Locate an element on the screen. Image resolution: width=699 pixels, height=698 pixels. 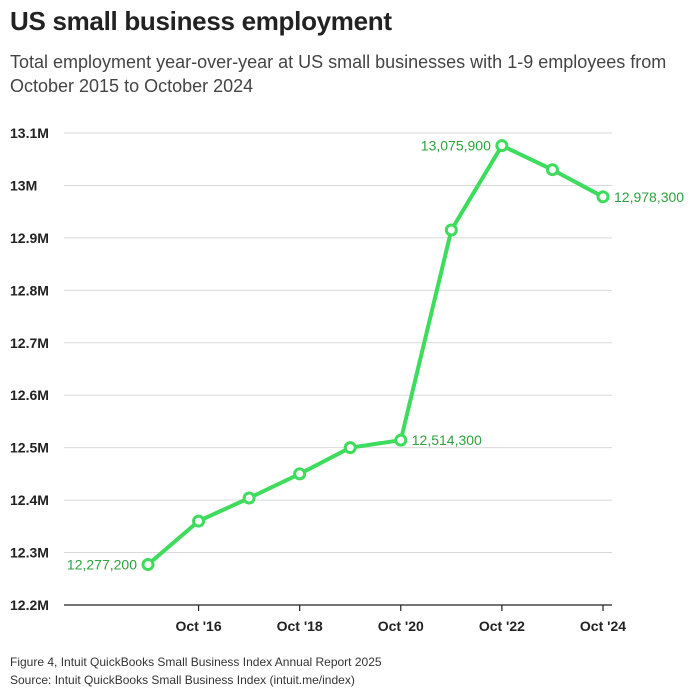
y-tick-label: 13.1M is located at coordinates (29, 133).